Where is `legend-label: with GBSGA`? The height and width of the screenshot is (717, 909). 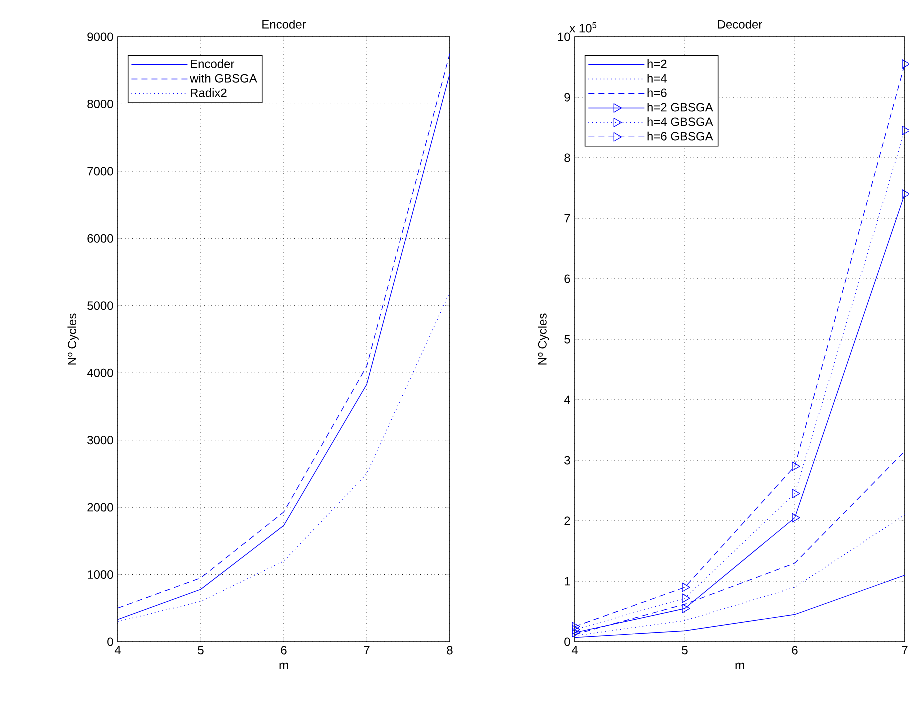 legend-label: with GBSGA is located at coordinates (224, 78).